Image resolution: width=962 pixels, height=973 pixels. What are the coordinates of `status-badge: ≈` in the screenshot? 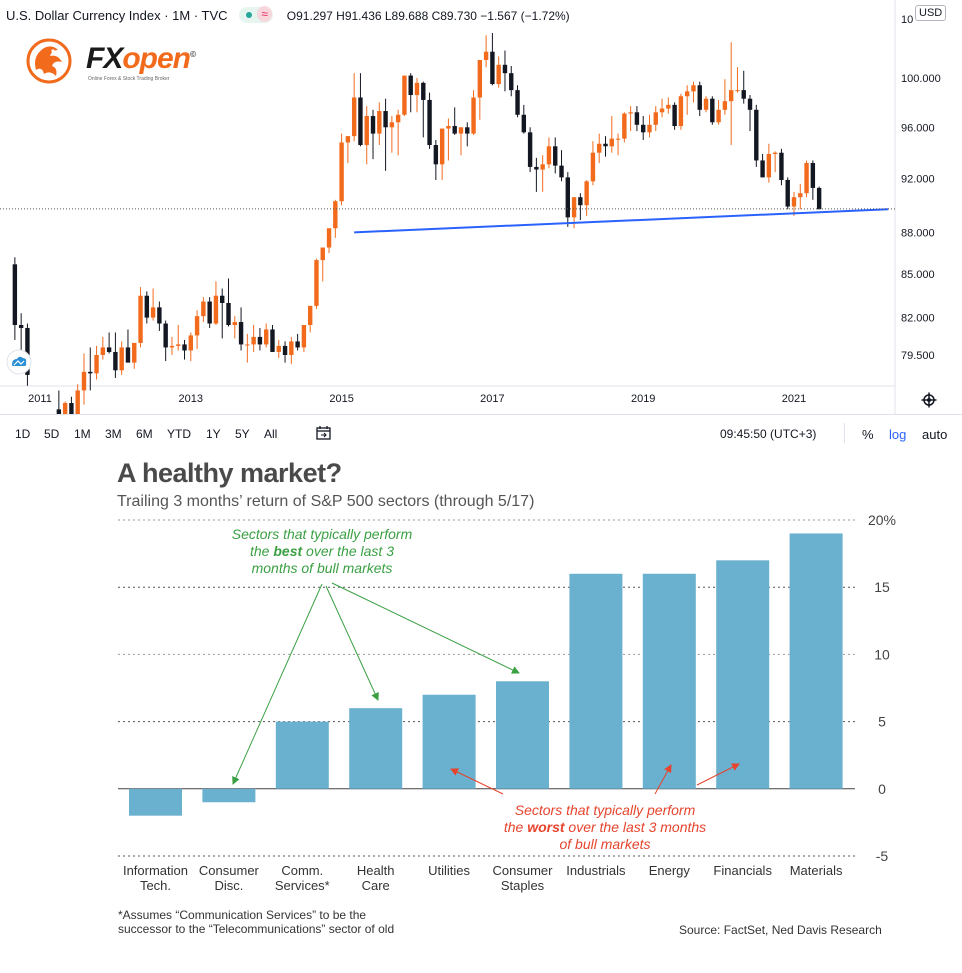 It's located at (256, 14).